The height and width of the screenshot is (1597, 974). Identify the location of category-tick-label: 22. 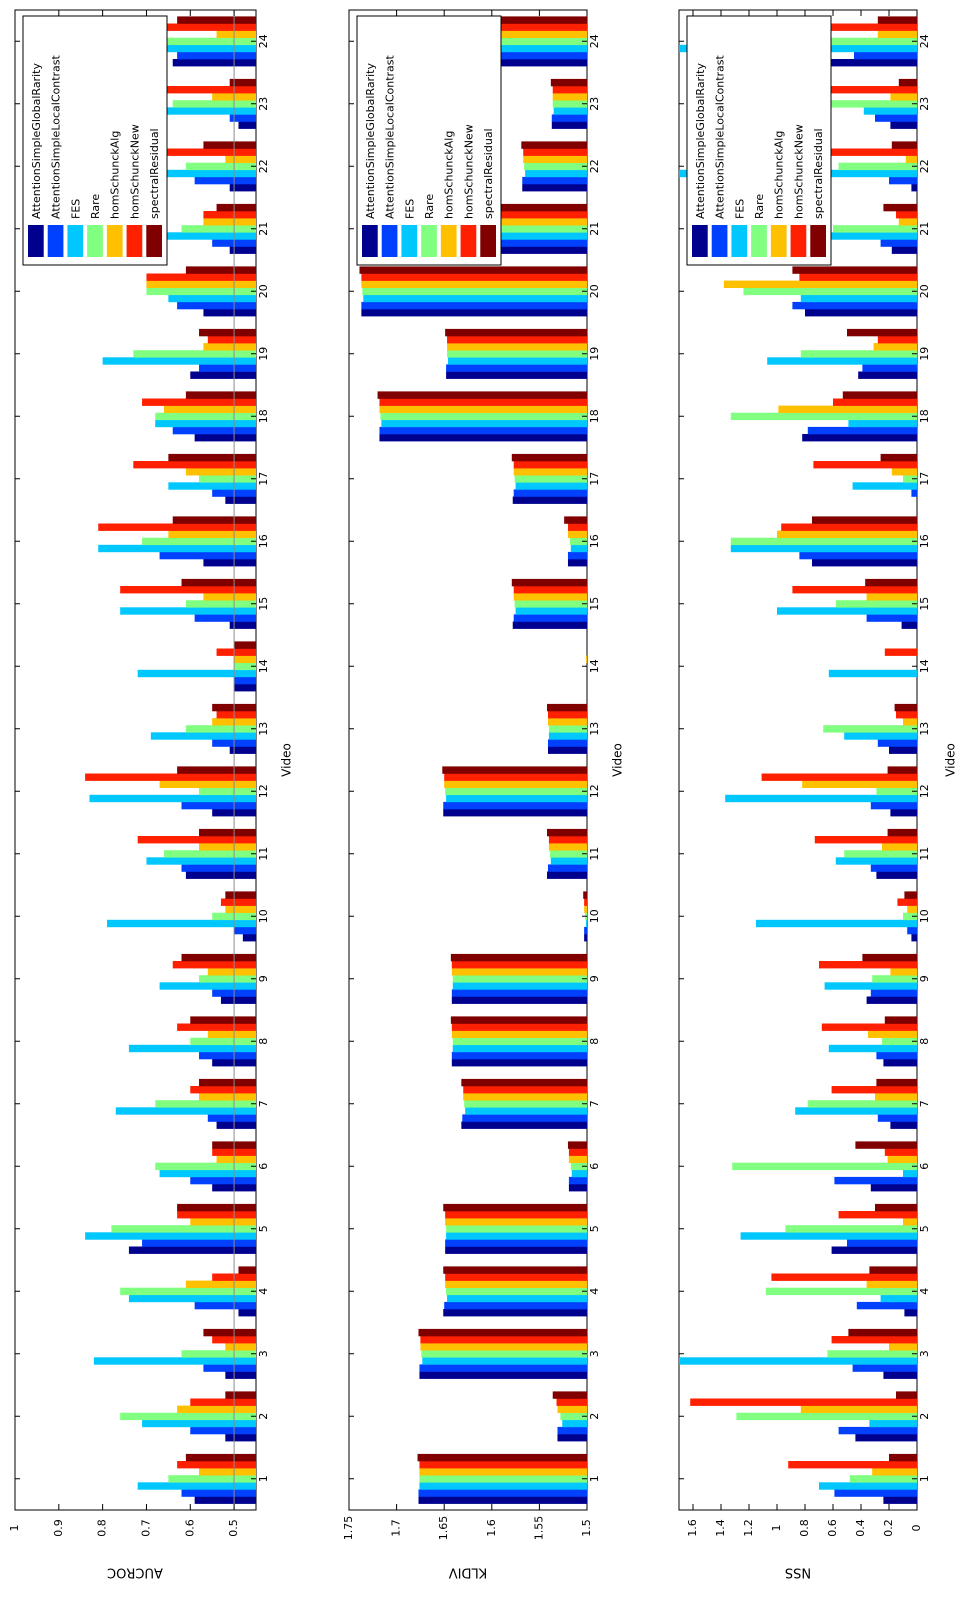
(924, 166).